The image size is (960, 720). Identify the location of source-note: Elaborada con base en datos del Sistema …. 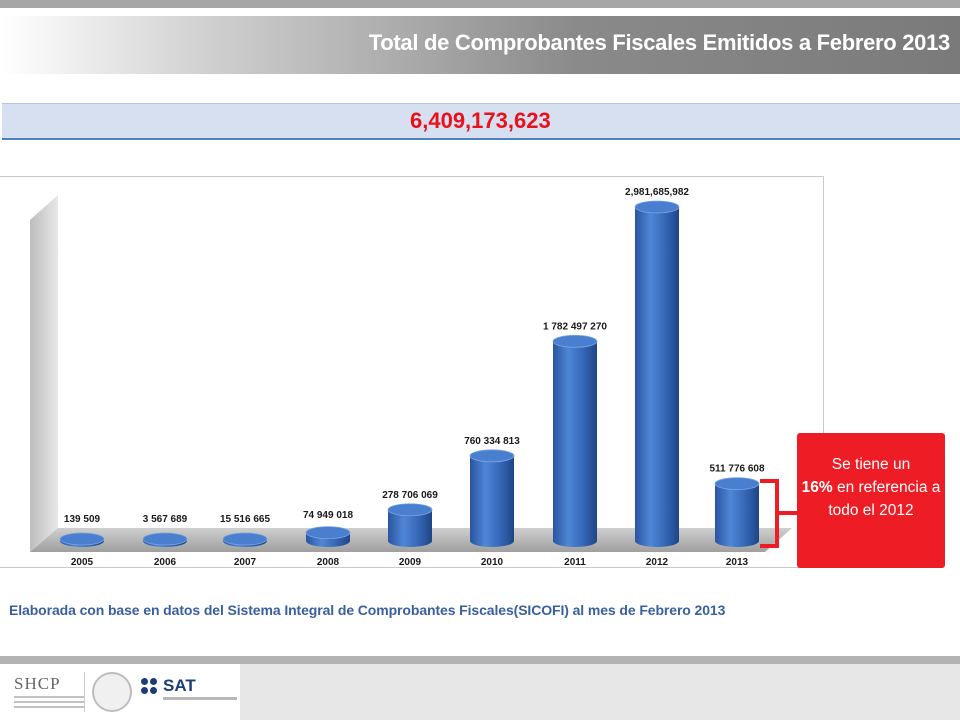
(367, 610).